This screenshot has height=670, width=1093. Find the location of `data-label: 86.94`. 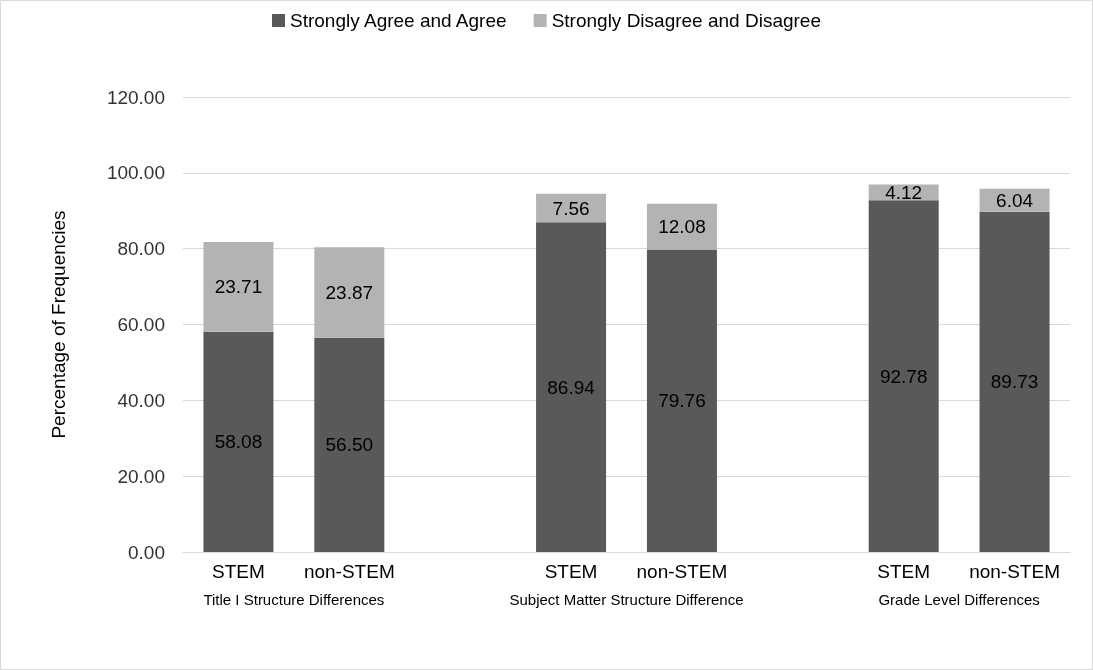

data-label: 86.94 is located at coordinates (571, 387).